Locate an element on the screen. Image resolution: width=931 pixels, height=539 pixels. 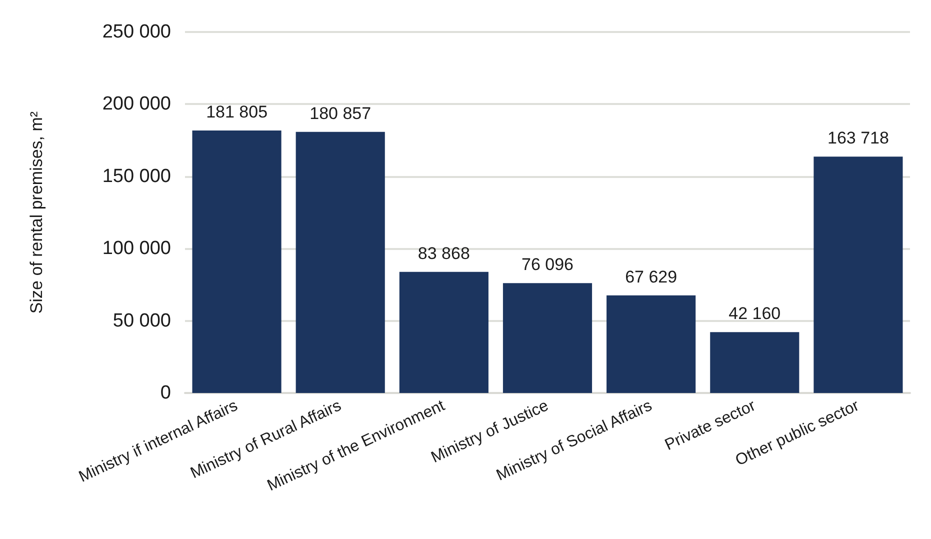
y-tick-label: 250 000 is located at coordinates (136, 32).